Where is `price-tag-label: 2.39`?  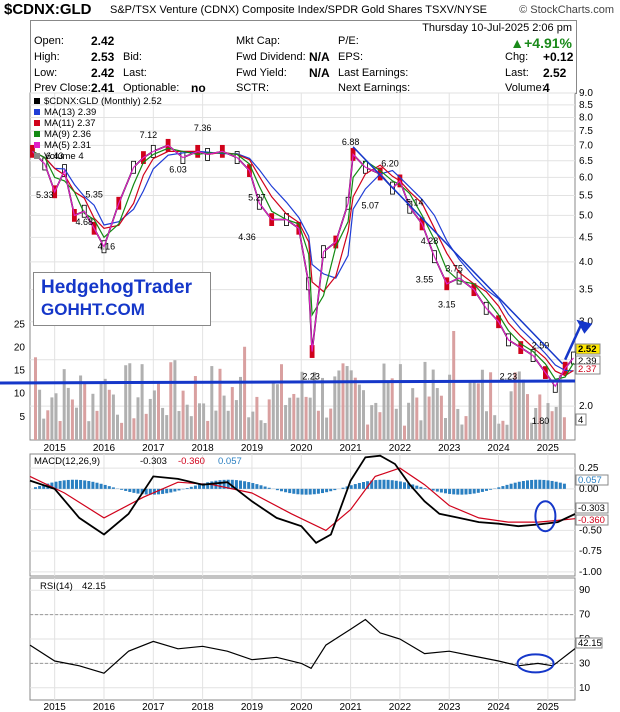 price-tag-label: 2.39 is located at coordinates (587, 361).